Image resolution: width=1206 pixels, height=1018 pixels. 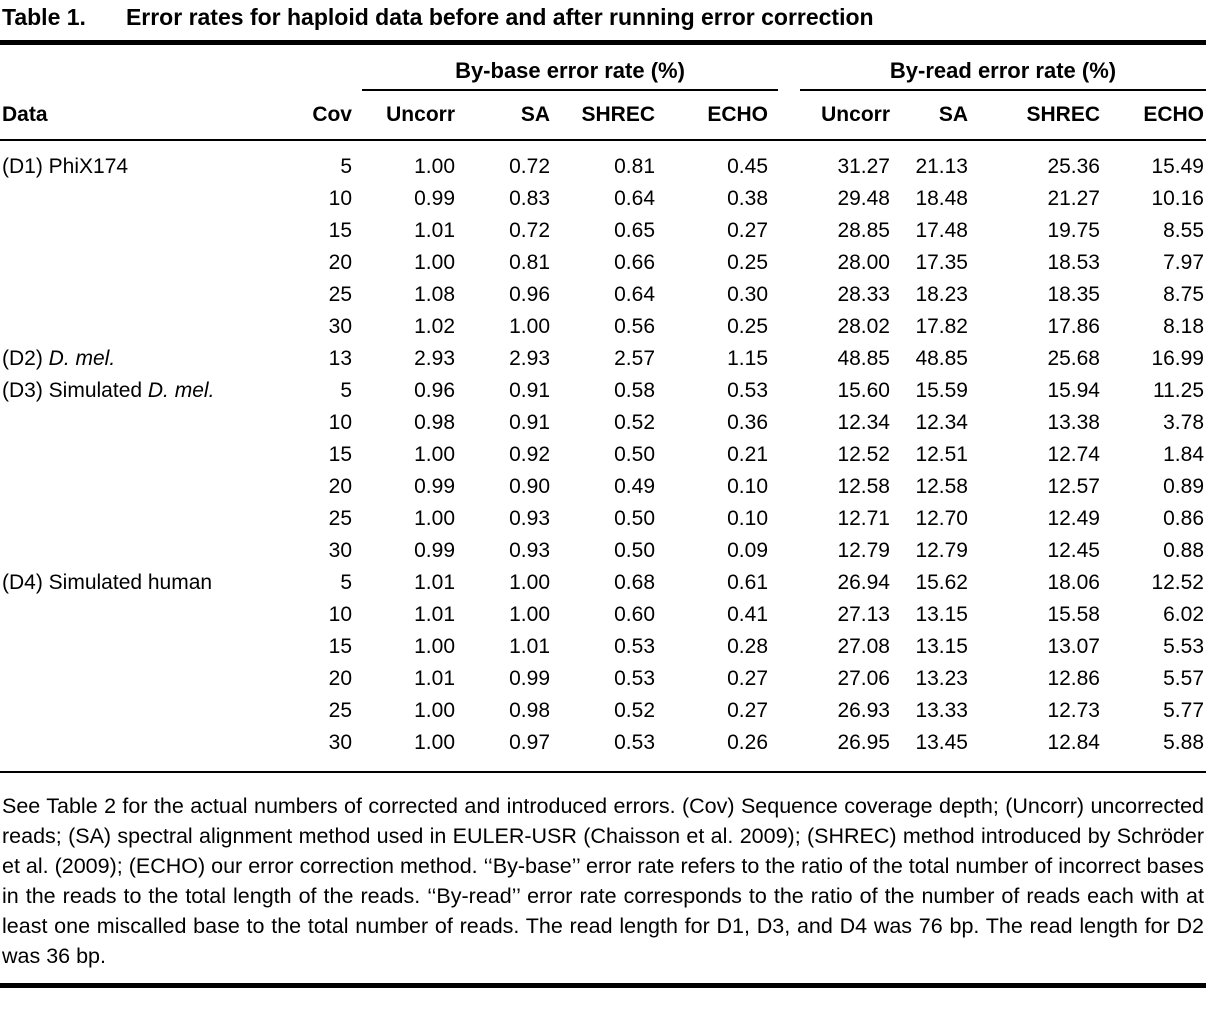 I want to click on cell-value: 0.99, so click(x=434, y=550).